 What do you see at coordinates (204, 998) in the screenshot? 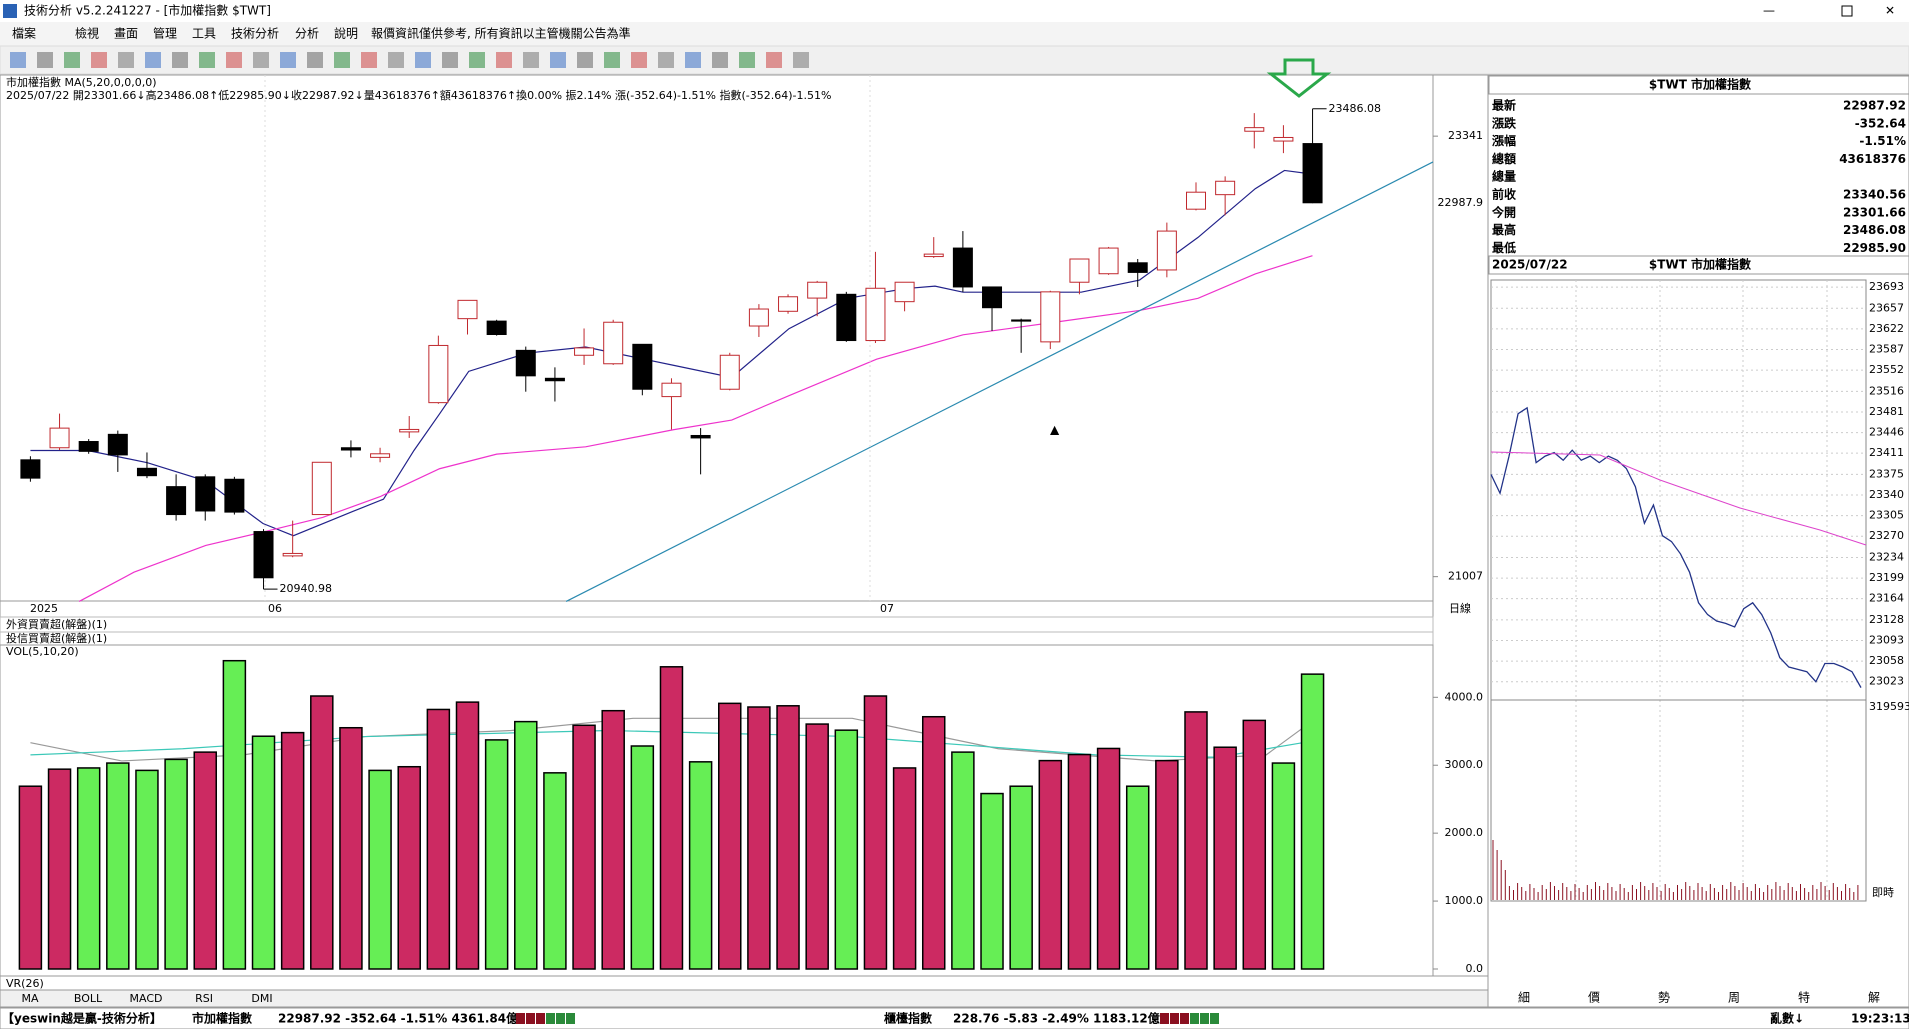
I see `tab: RSI` at bounding box center [204, 998].